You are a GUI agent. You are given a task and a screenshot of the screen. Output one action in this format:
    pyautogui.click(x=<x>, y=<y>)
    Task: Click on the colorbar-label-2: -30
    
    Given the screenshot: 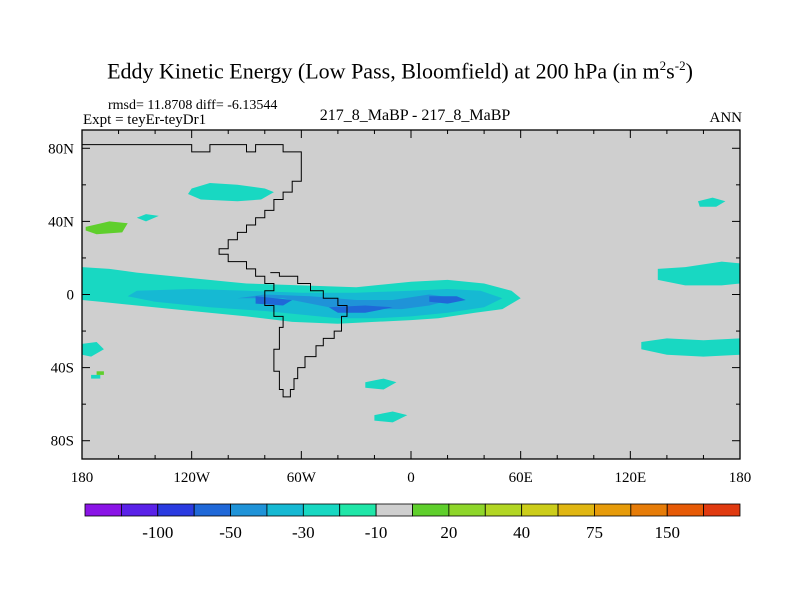 What is the action you would take?
    pyautogui.click(x=303, y=532)
    